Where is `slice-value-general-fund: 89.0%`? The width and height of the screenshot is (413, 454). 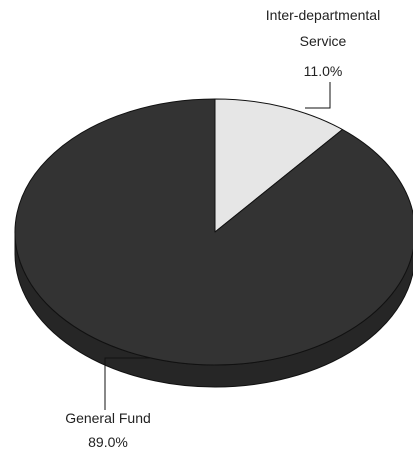
slice-value-general-fund: 89.0% is located at coordinates (108, 442).